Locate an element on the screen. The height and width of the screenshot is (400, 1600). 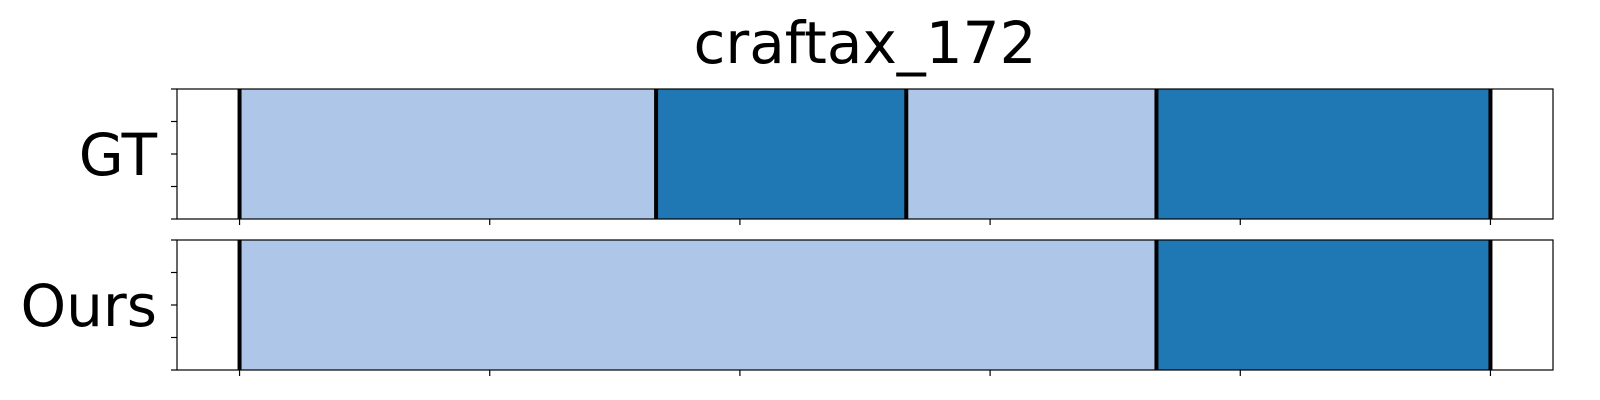
row-label-ours: Ours is located at coordinates (89, 306).